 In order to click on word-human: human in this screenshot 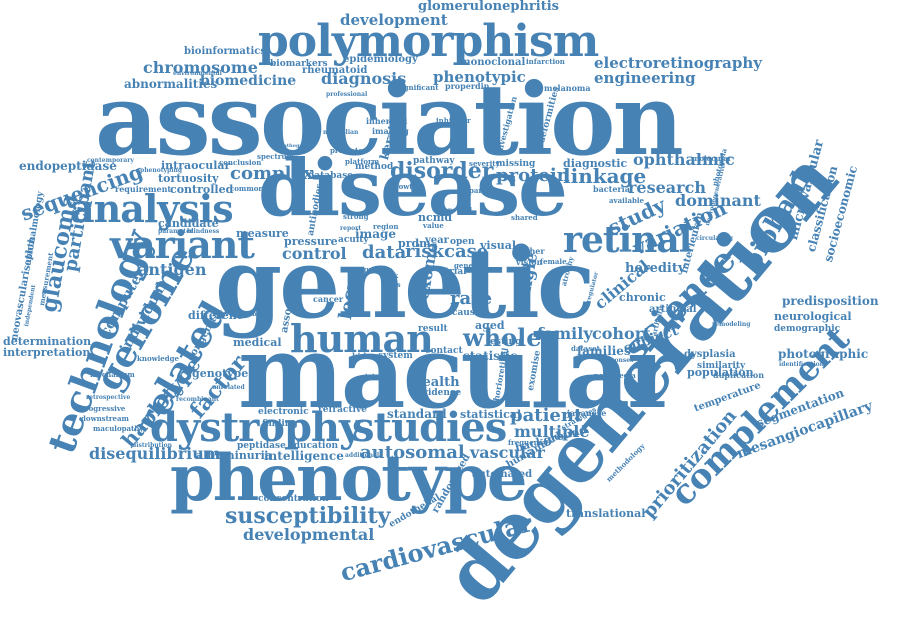, I will do `click(362, 338)`.